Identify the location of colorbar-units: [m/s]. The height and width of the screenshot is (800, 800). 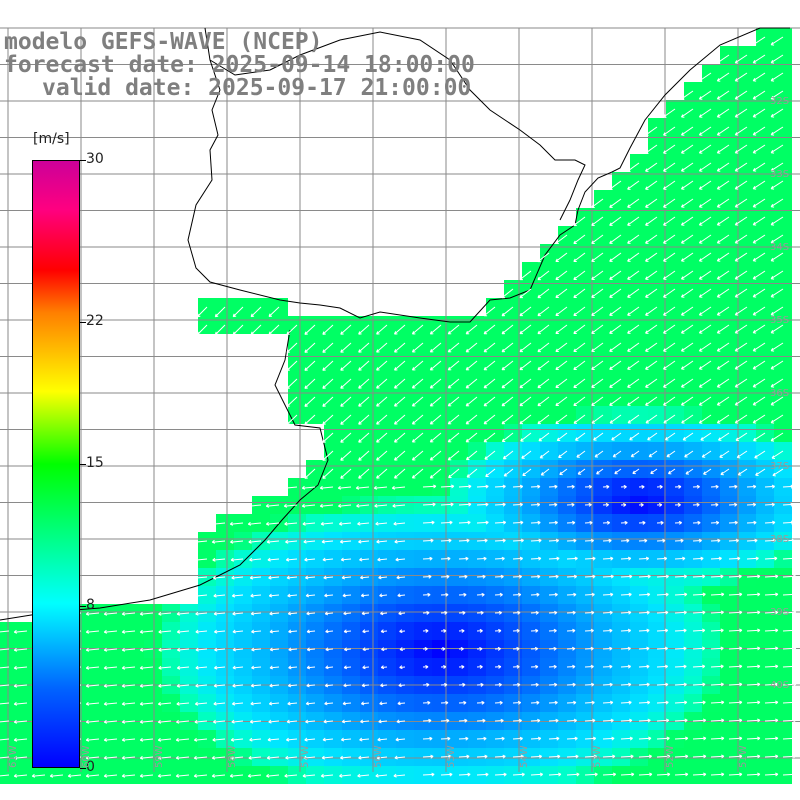
(51, 139).